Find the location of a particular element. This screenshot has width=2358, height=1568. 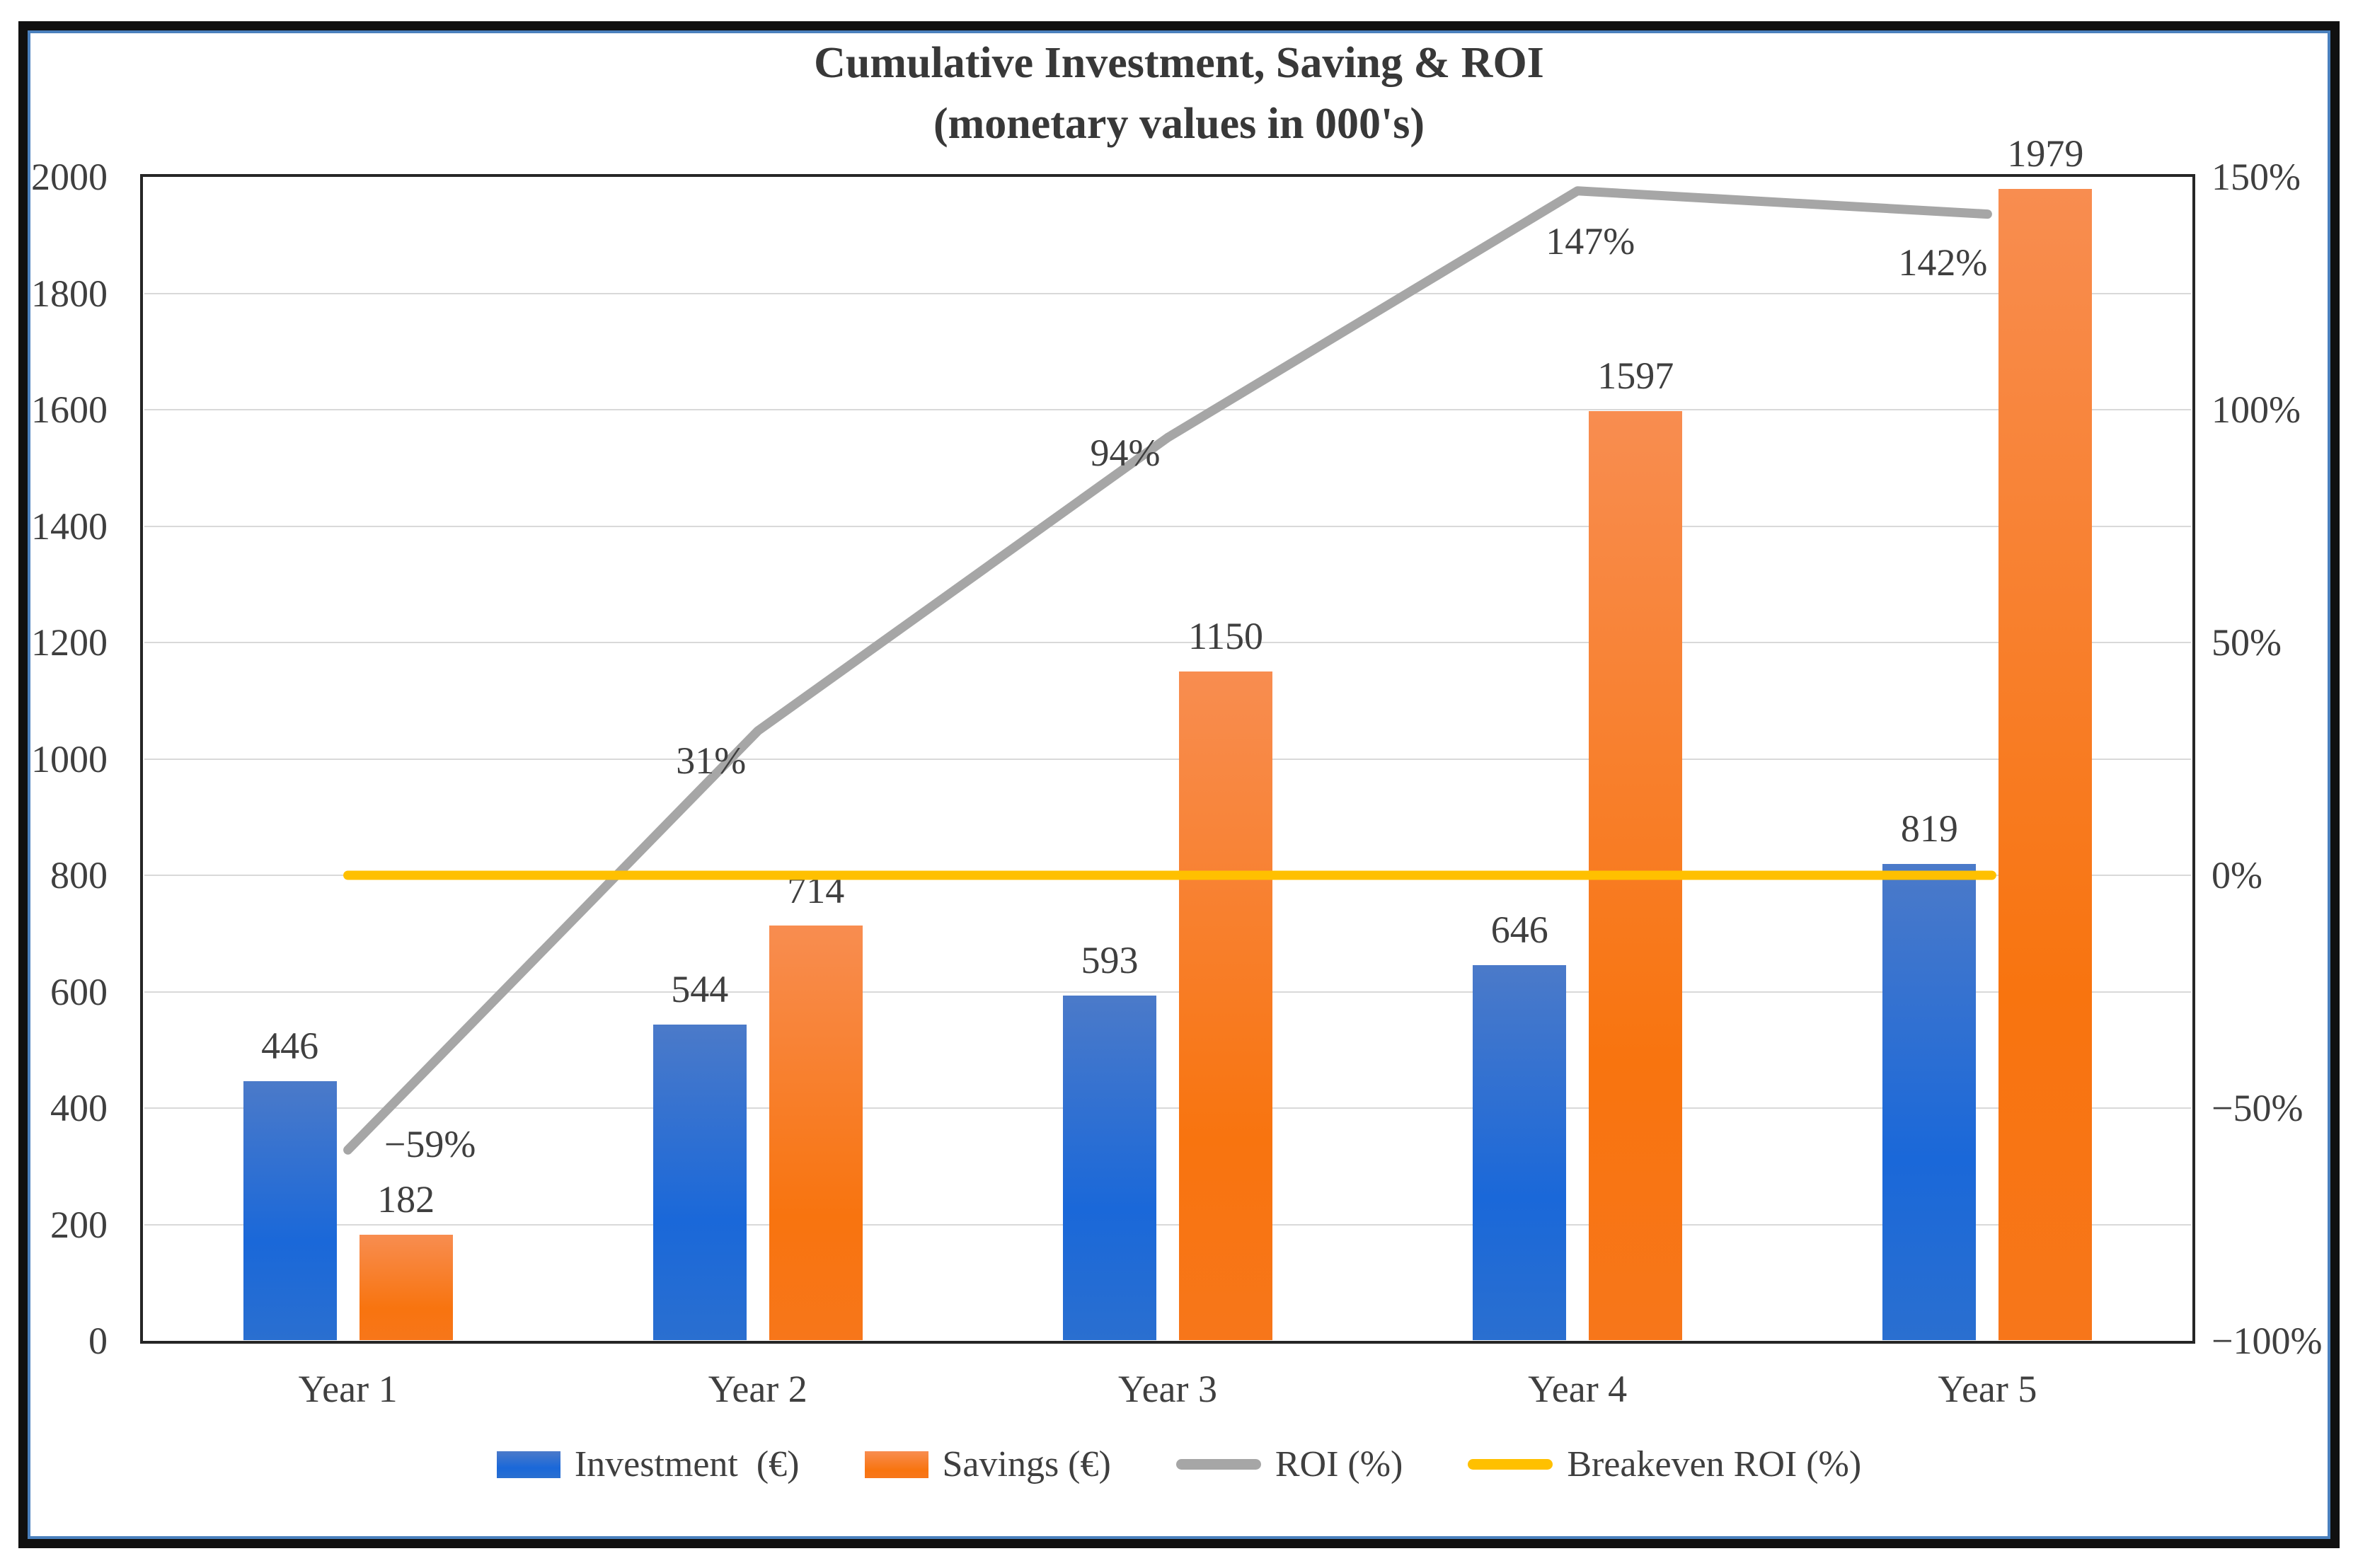

y-axis-right-tick-label: −100% is located at coordinates (2267, 1341).